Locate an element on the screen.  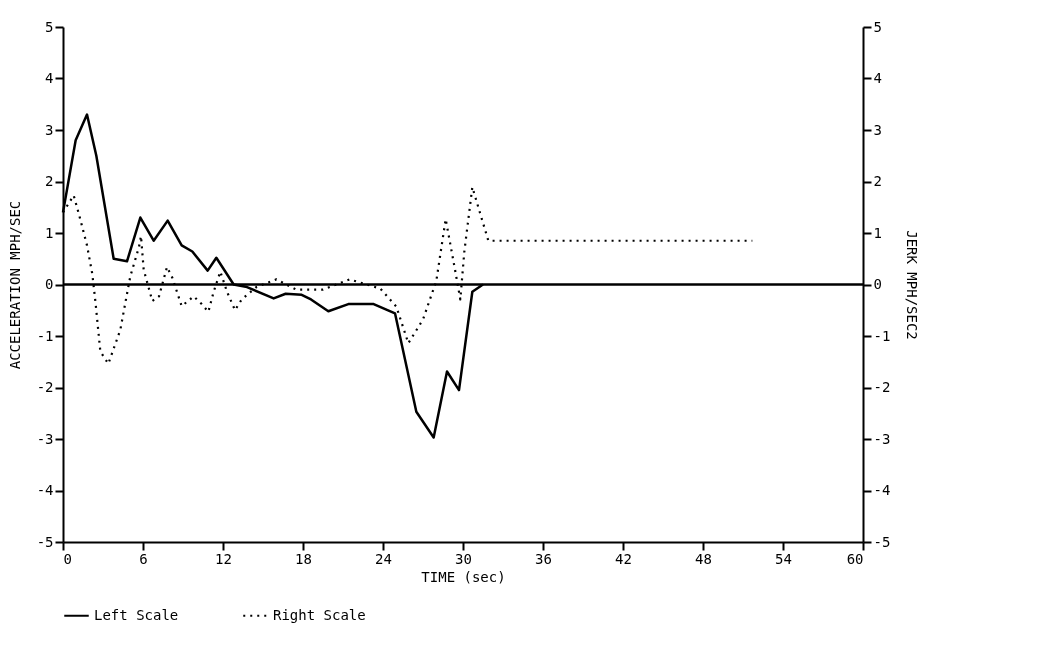
x-tick-label: 30 is located at coordinates (463, 558).